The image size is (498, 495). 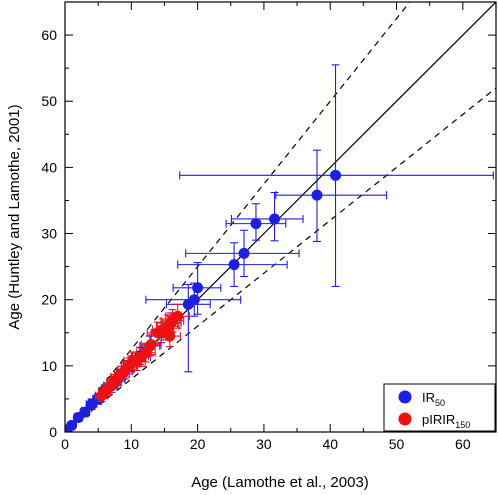 What do you see at coordinates (463, 444) in the screenshot?
I see `x-tick-label: 60` at bounding box center [463, 444].